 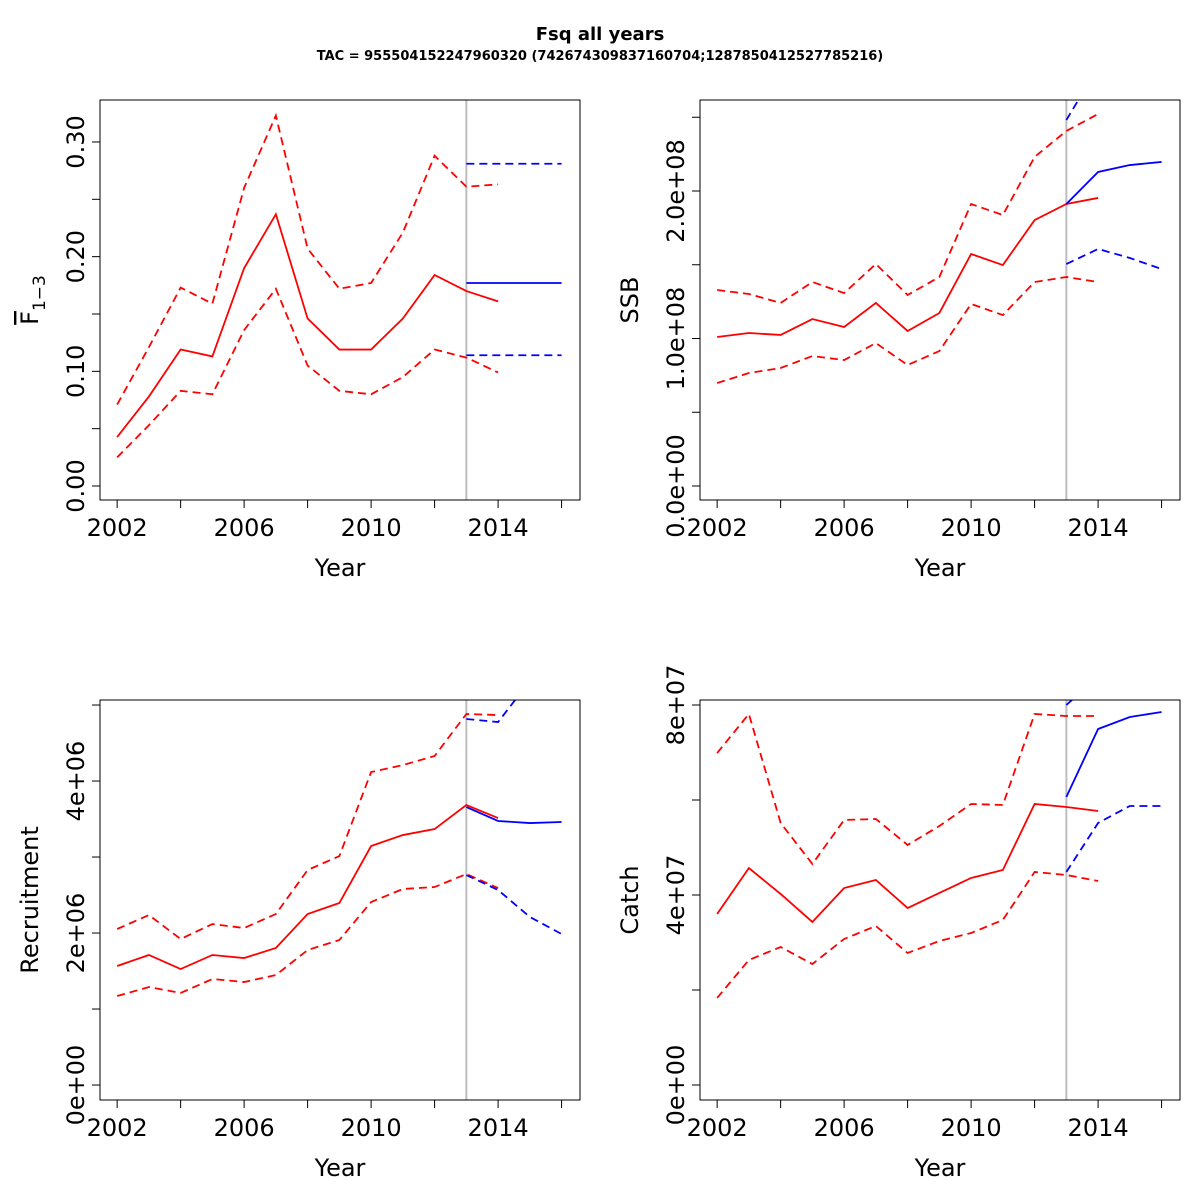 I want to click on y-axis-label-main: SSB, so click(x=630, y=300).